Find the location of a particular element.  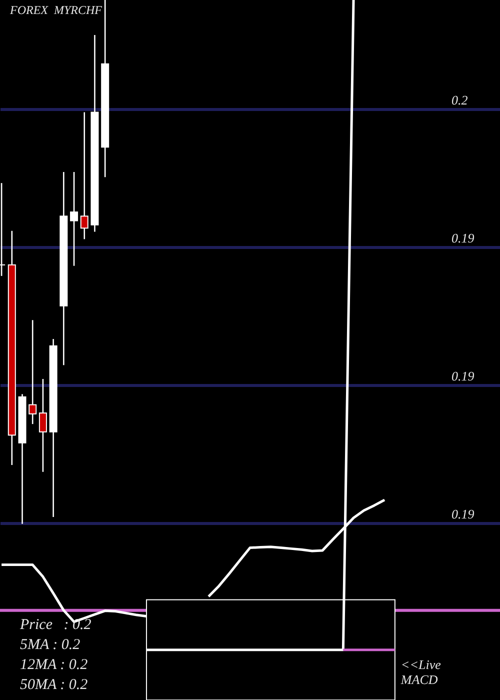

annotation: <<Live MACD is located at coordinates (421, 672).